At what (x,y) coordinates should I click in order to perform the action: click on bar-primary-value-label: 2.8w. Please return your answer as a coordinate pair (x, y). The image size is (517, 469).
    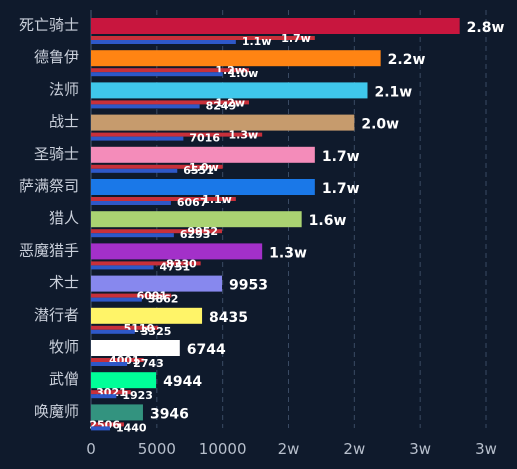
    Looking at the image, I should click on (486, 28).